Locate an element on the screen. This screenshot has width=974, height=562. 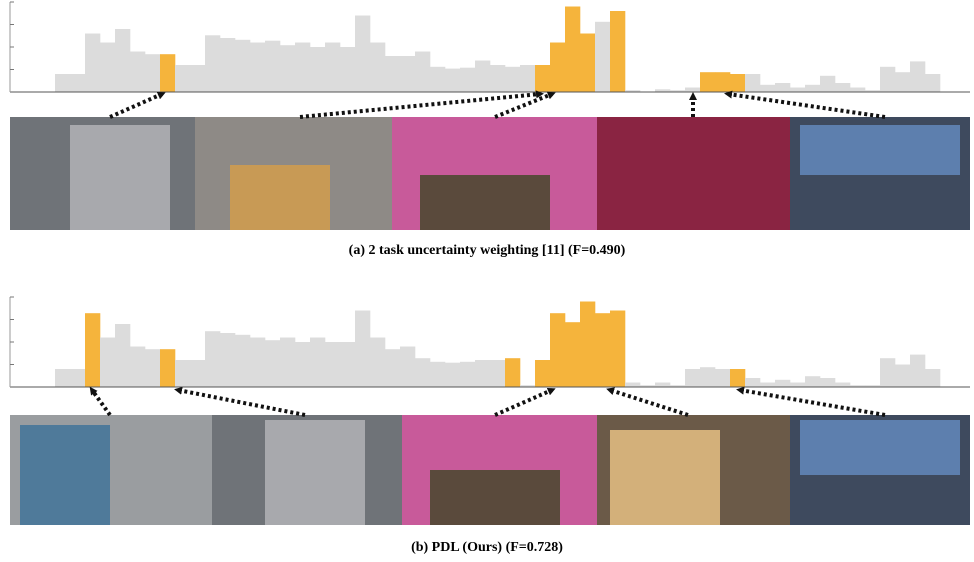
caption: (b) PDL (Ours) (F=0.728) is located at coordinates (487, 547).